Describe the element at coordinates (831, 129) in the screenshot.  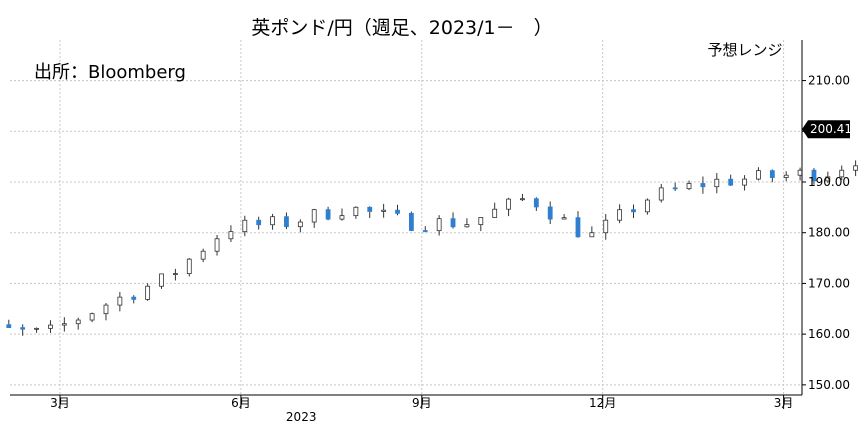
I see `last-price-label: 200.41` at that location.